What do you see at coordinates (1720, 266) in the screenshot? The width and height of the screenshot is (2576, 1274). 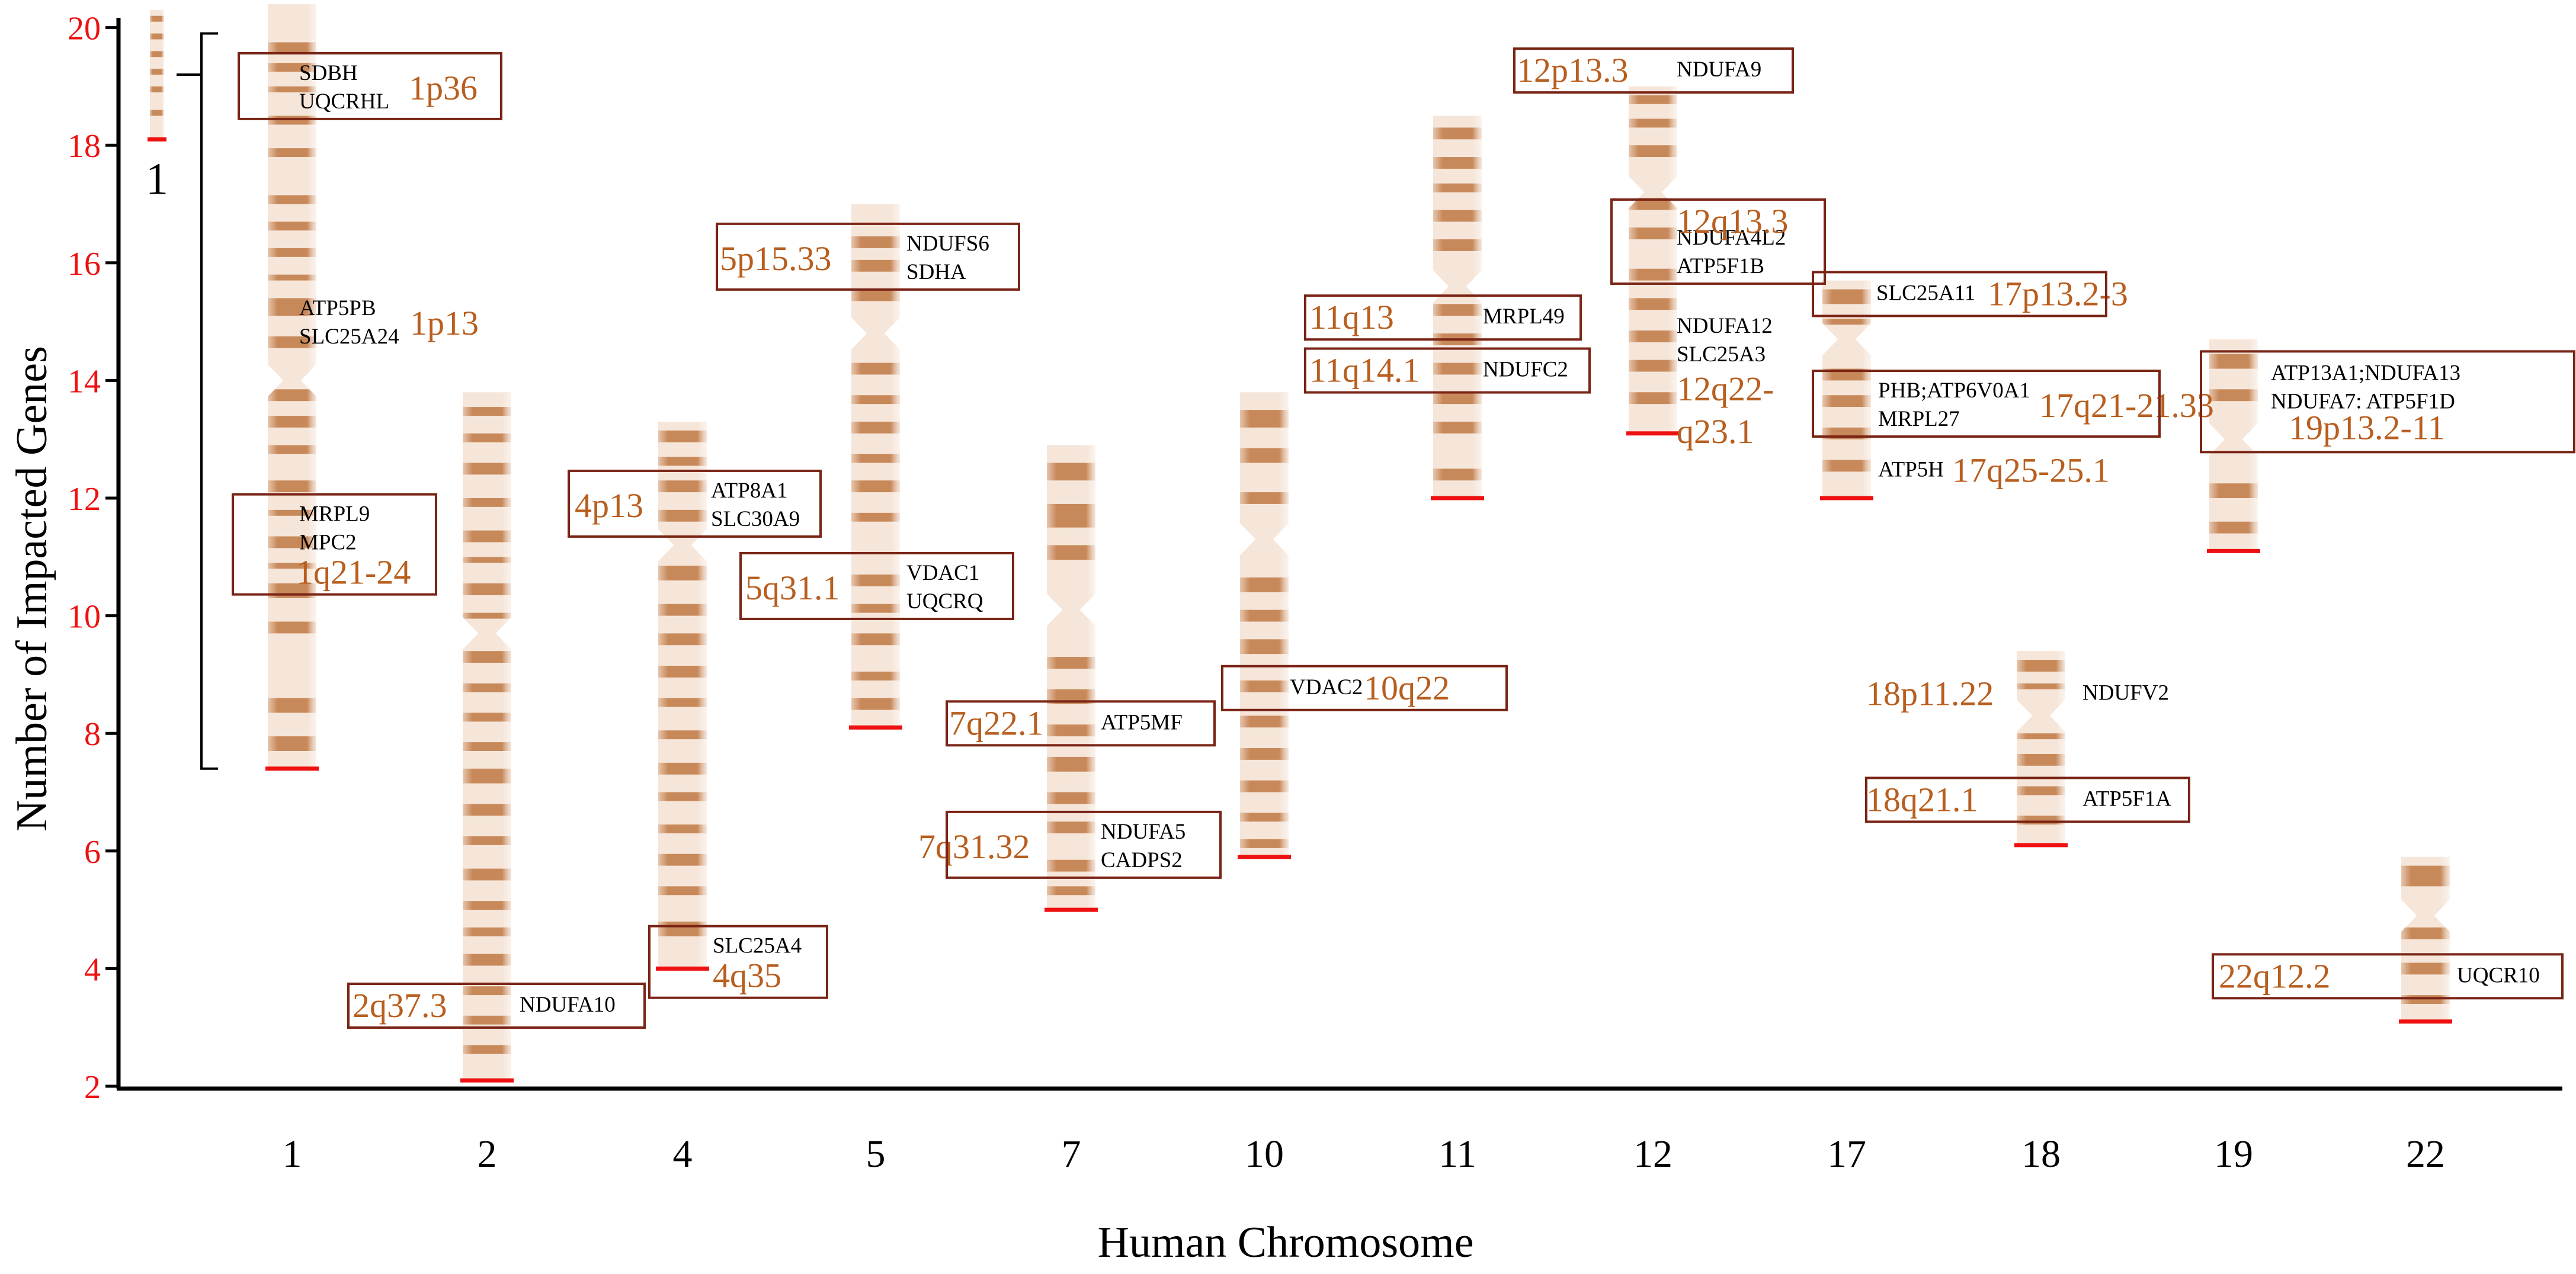 I see `gene-name: ATP5F1B` at bounding box center [1720, 266].